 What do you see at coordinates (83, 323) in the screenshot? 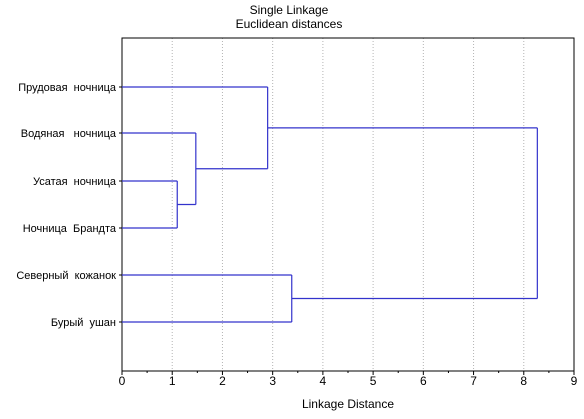
I see `leaf-label-5: Бурый ушан` at bounding box center [83, 323].